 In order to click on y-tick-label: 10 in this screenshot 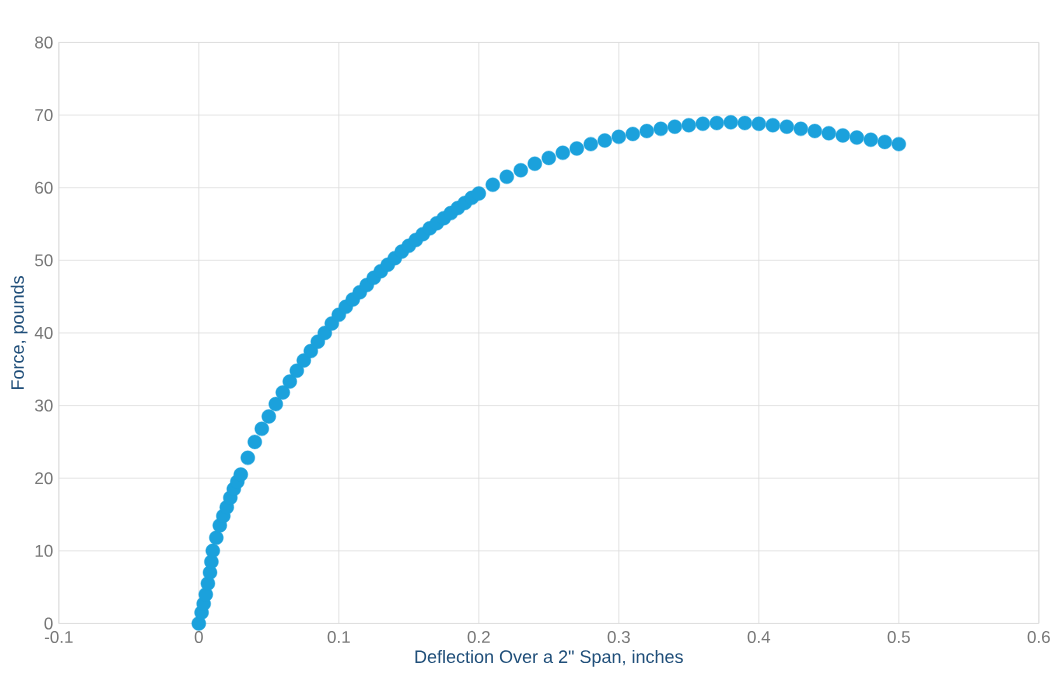, I will do `click(44, 550)`.